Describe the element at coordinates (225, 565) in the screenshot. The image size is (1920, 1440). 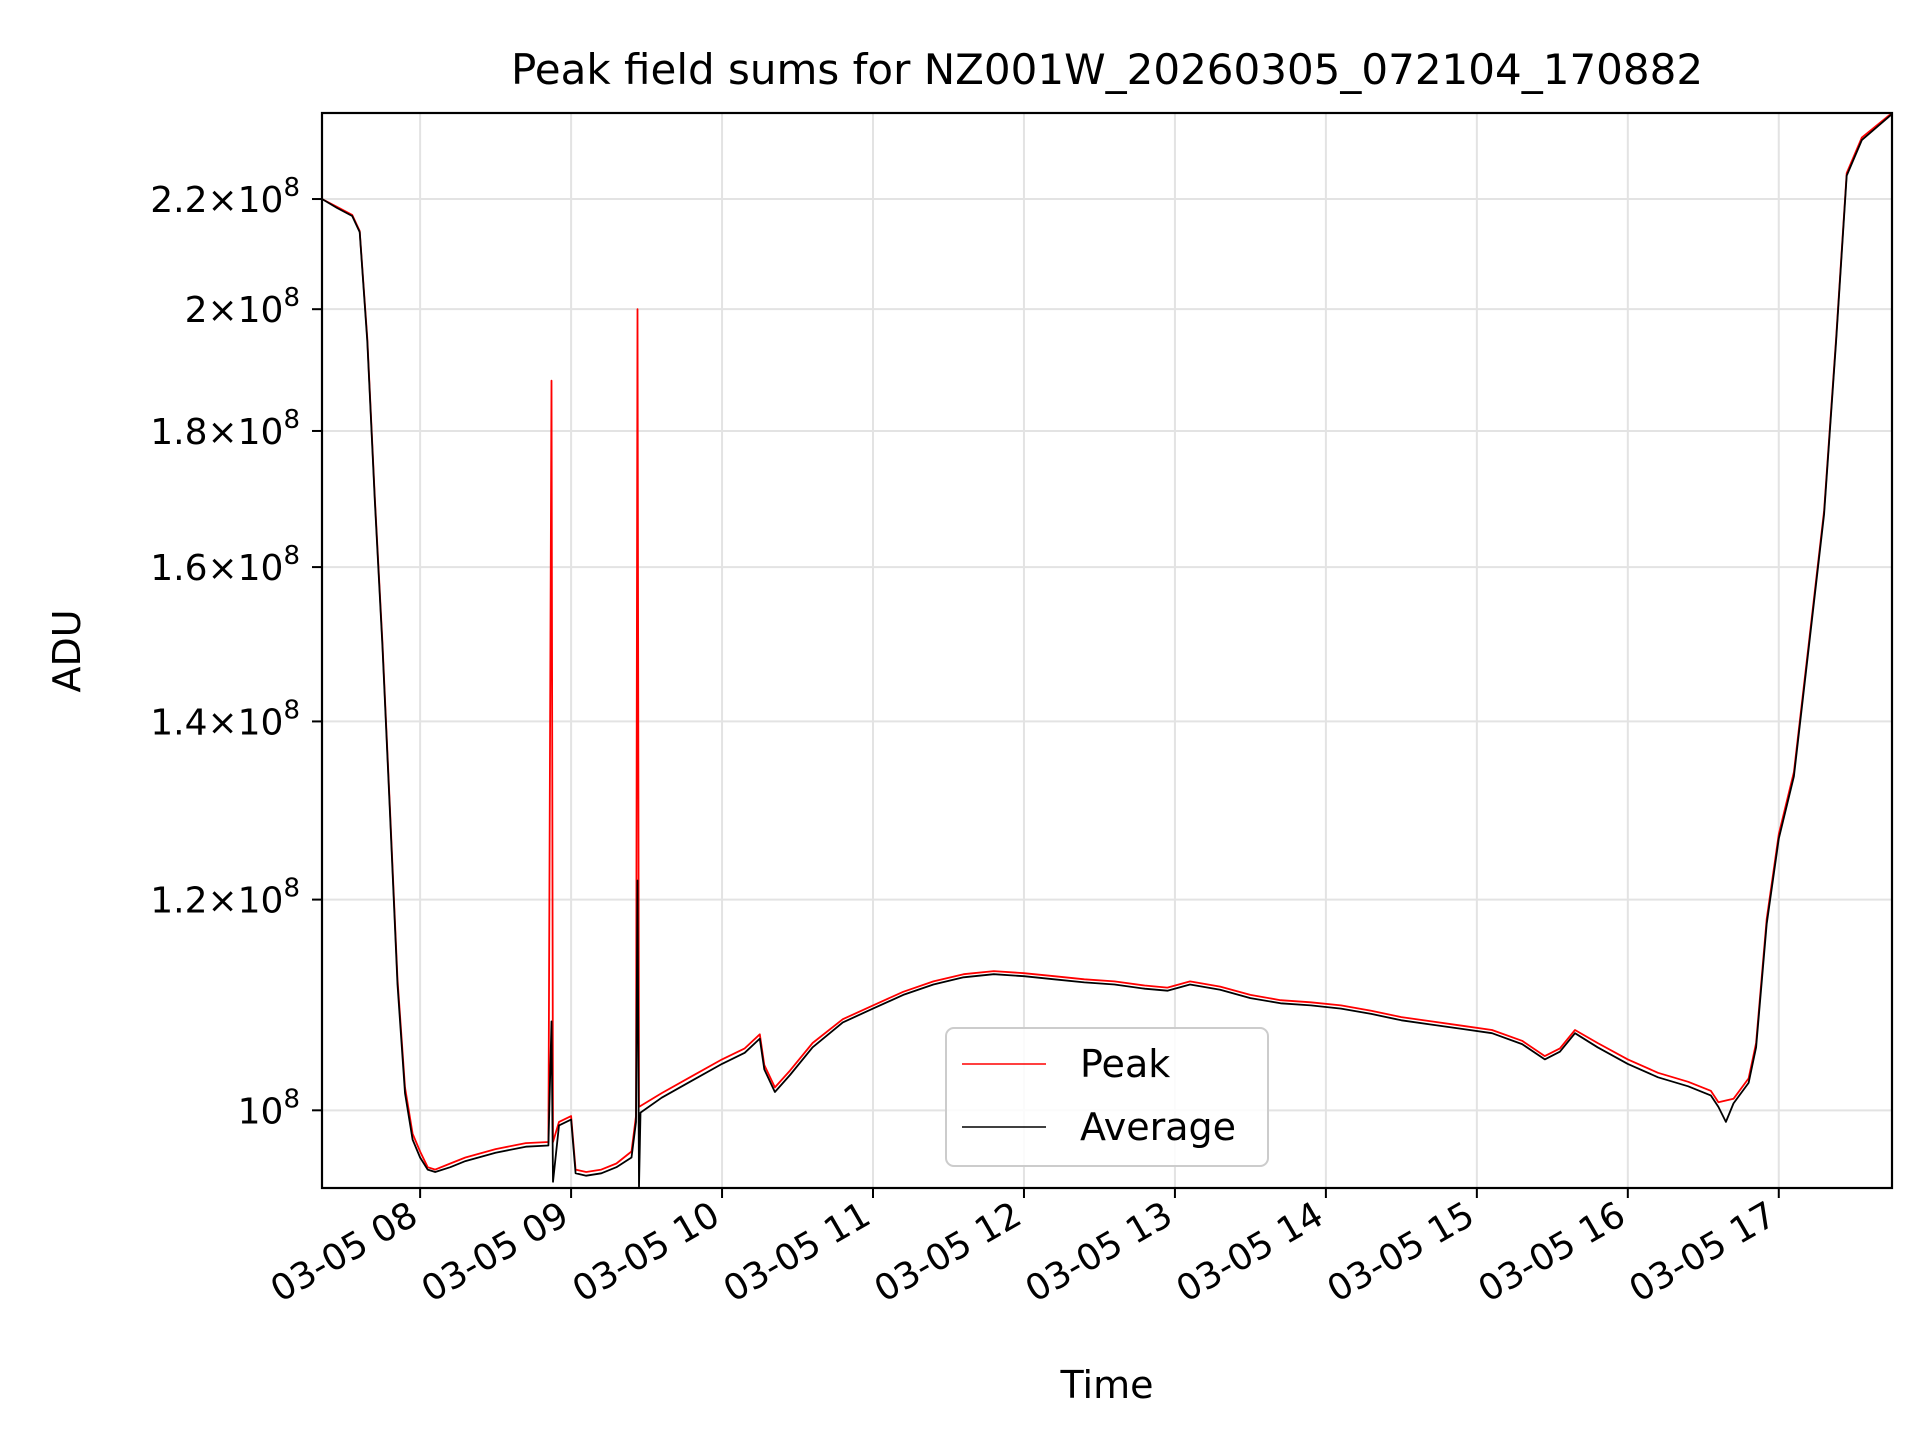
I see `y-tick-label: 1.6×108` at that location.